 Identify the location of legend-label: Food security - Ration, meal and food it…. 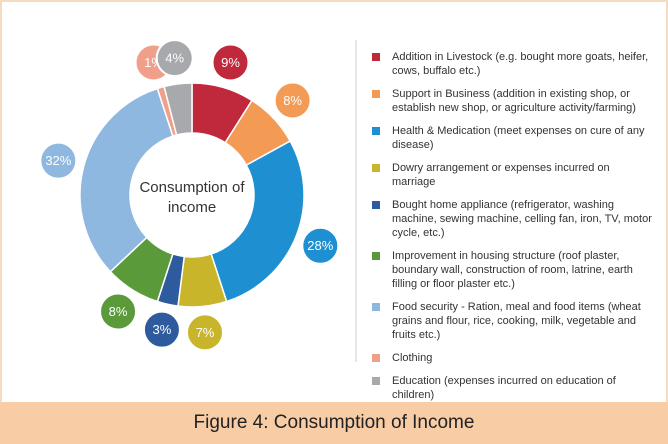
(516, 321).